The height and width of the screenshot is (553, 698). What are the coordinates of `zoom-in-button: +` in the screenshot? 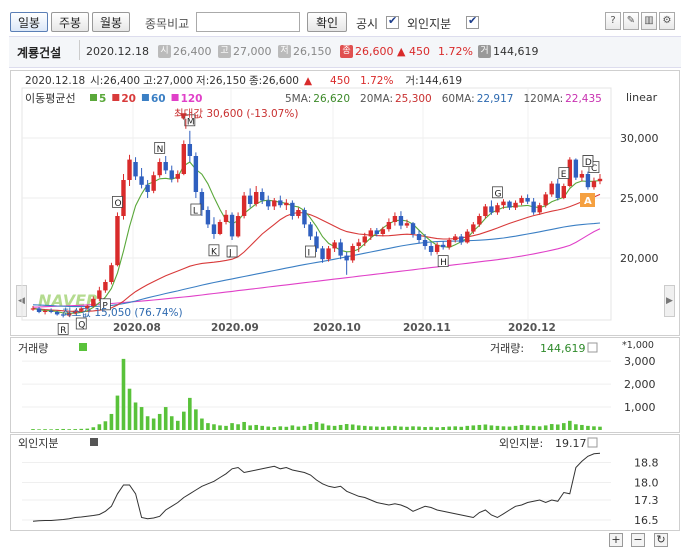 It's located at (616, 540).